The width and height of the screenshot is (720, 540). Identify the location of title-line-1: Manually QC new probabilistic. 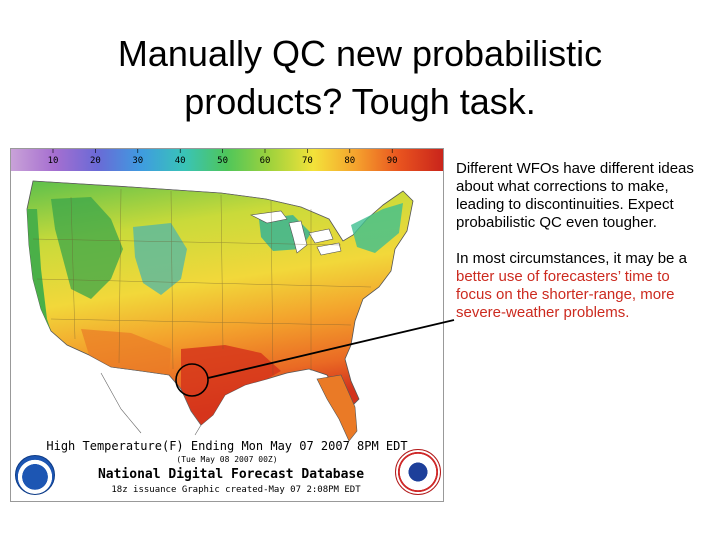
(360, 53).